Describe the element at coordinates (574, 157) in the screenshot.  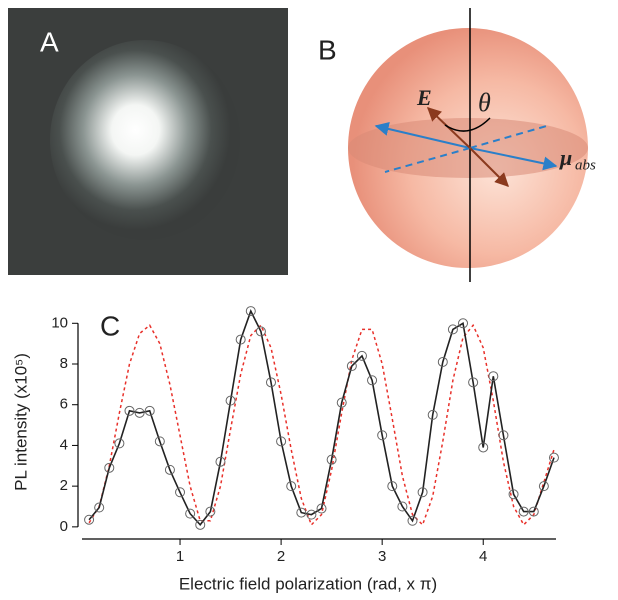
I see `mu-label: μ⃗` at that location.